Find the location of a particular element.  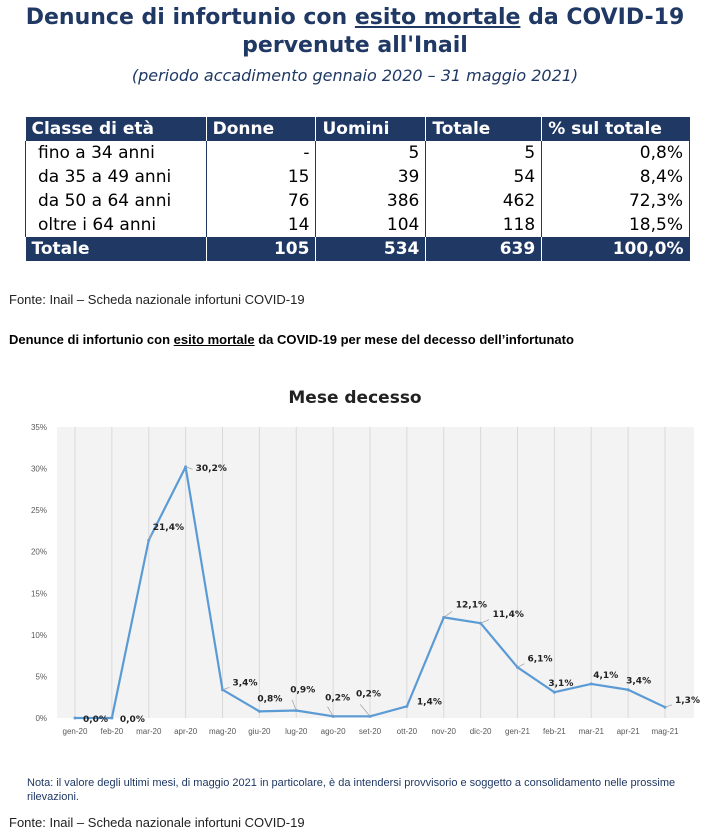

table-header: Uomini is located at coordinates (371, 129).